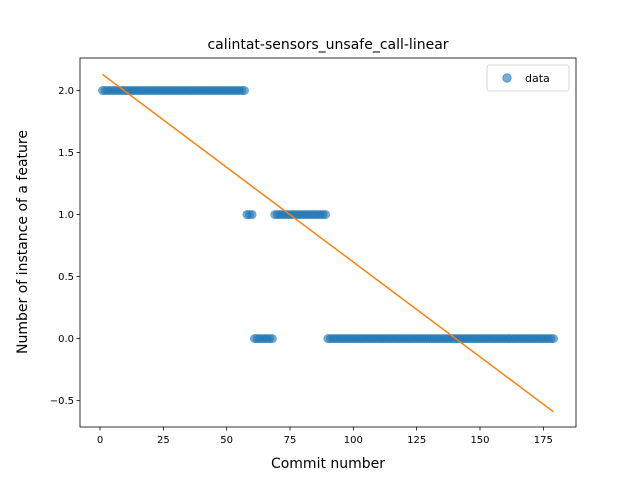  What do you see at coordinates (290, 440) in the screenshot?
I see `x-tick-label: 75` at bounding box center [290, 440].